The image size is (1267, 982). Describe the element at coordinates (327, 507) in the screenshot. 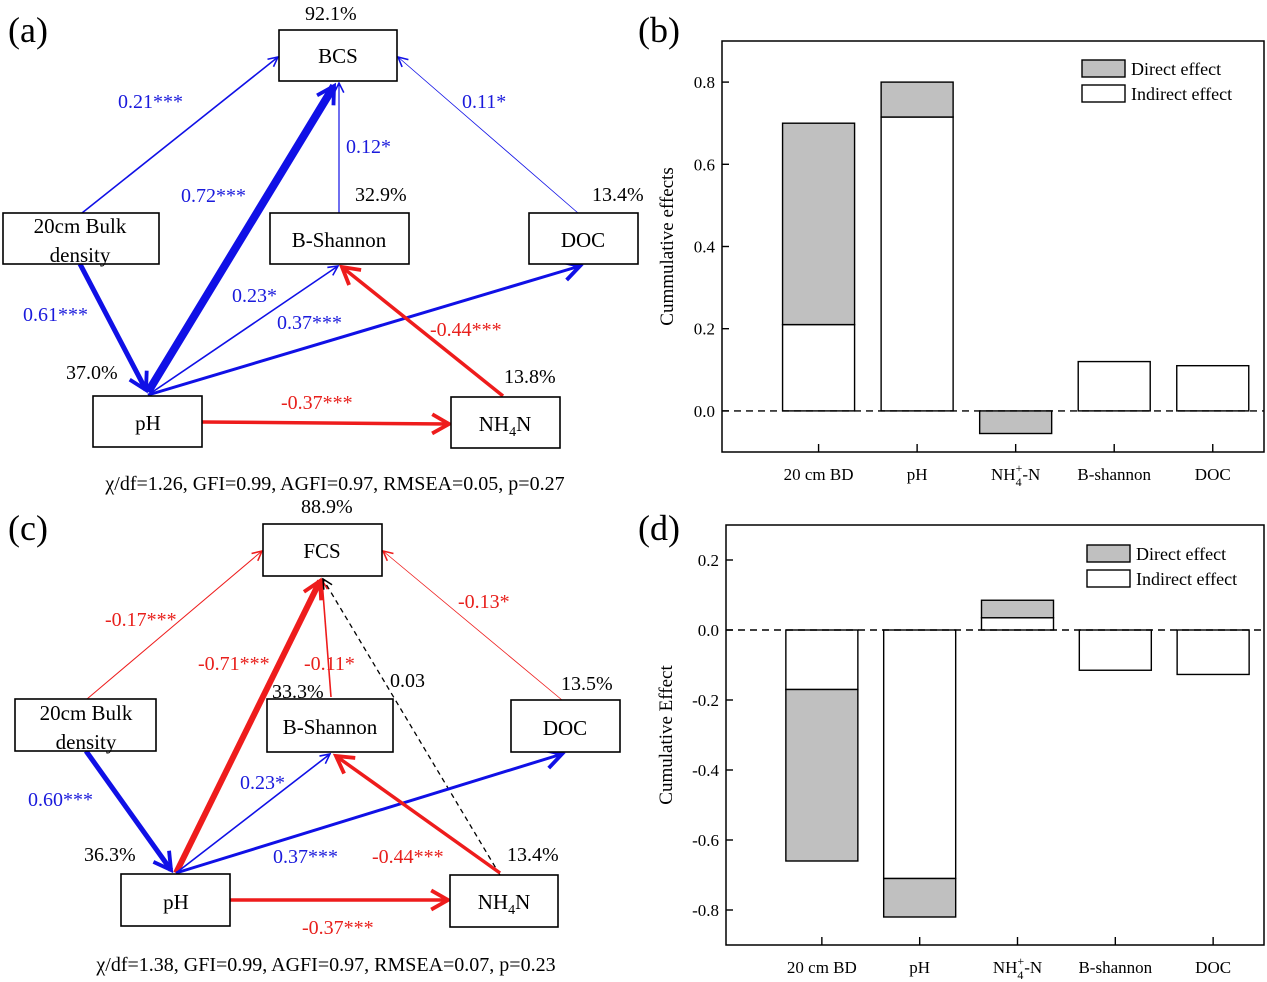

I see `fcs-r2: 88.9%` at that location.